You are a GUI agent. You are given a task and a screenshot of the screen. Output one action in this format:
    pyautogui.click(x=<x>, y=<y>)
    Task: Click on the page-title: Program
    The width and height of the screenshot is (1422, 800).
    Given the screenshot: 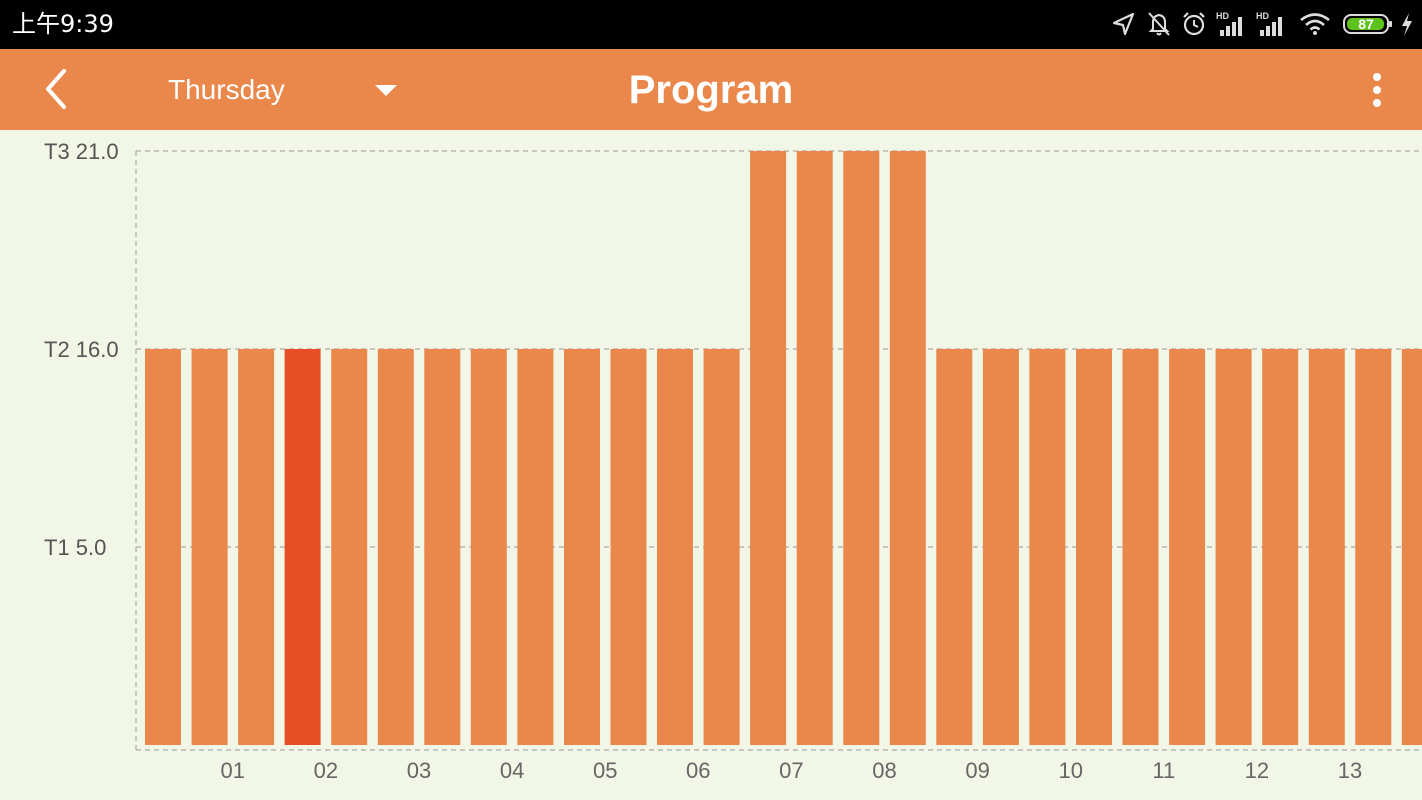 What is the action you would take?
    pyautogui.click(x=711, y=90)
    